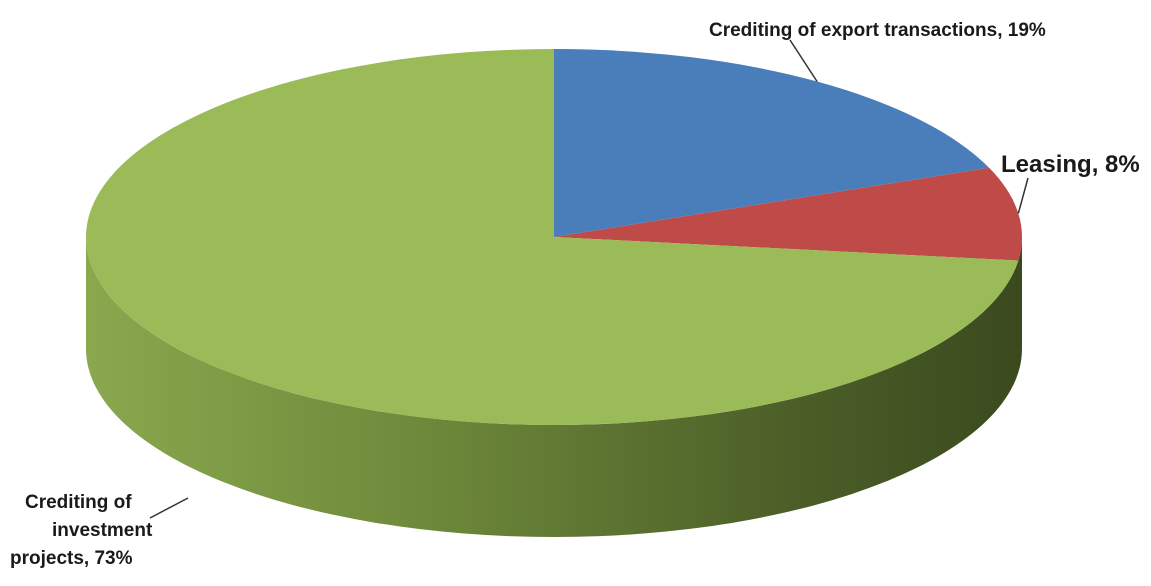  What do you see at coordinates (788, 214) in the screenshot?
I see `pie-slice-leasing` at bounding box center [788, 214].